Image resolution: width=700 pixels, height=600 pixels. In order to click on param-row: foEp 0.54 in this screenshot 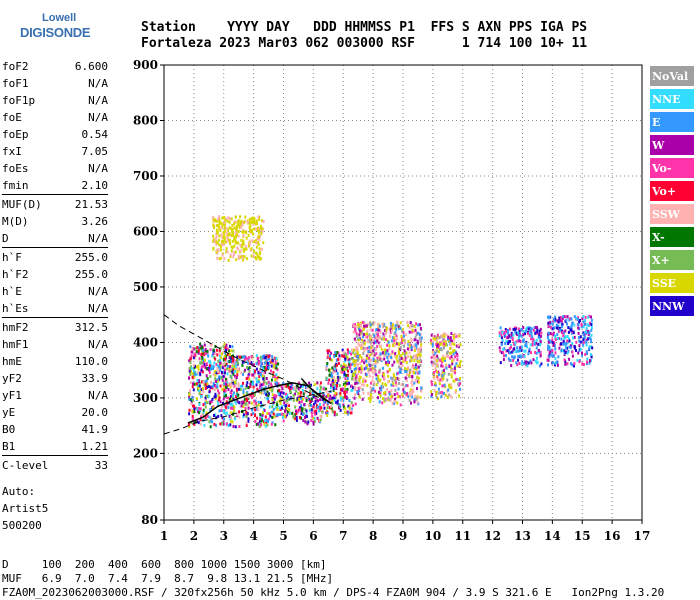, I will do `click(55, 134)`.